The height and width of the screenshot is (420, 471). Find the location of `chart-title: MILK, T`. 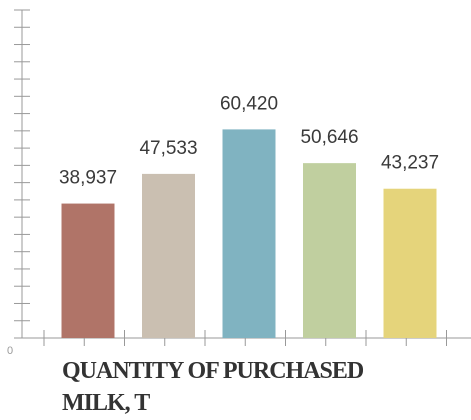

chart-title: MILK, T is located at coordinates (106, 403).